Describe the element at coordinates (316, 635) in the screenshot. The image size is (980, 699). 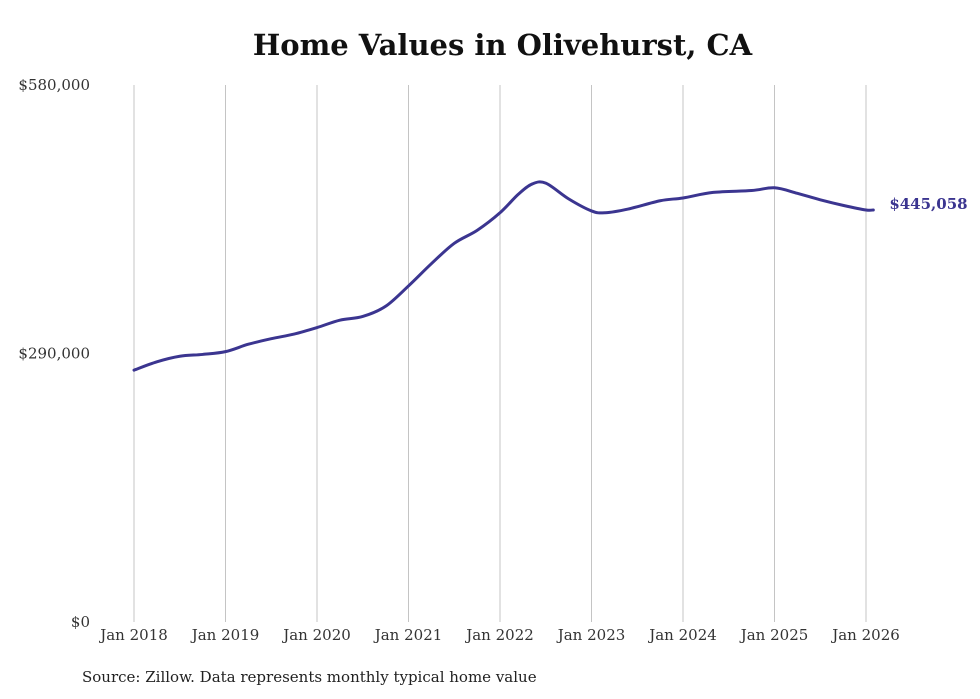
I see `x-tick-label-2020: Jan 2020` at that location.